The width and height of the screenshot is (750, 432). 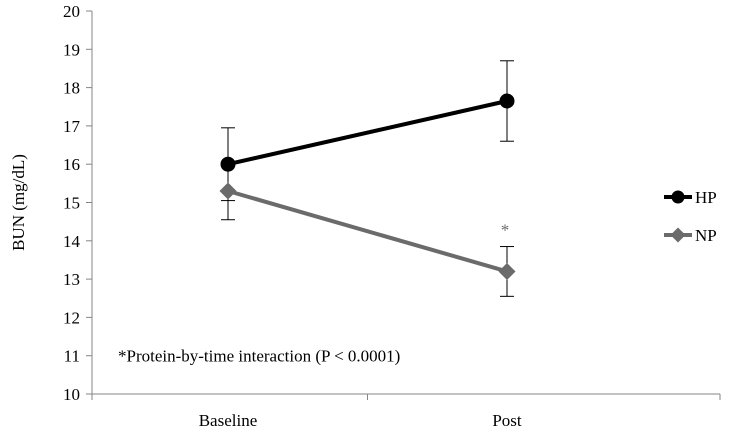 I want to click on y-axis-label: BUN (mg/dL), so click(x=18, y=202).